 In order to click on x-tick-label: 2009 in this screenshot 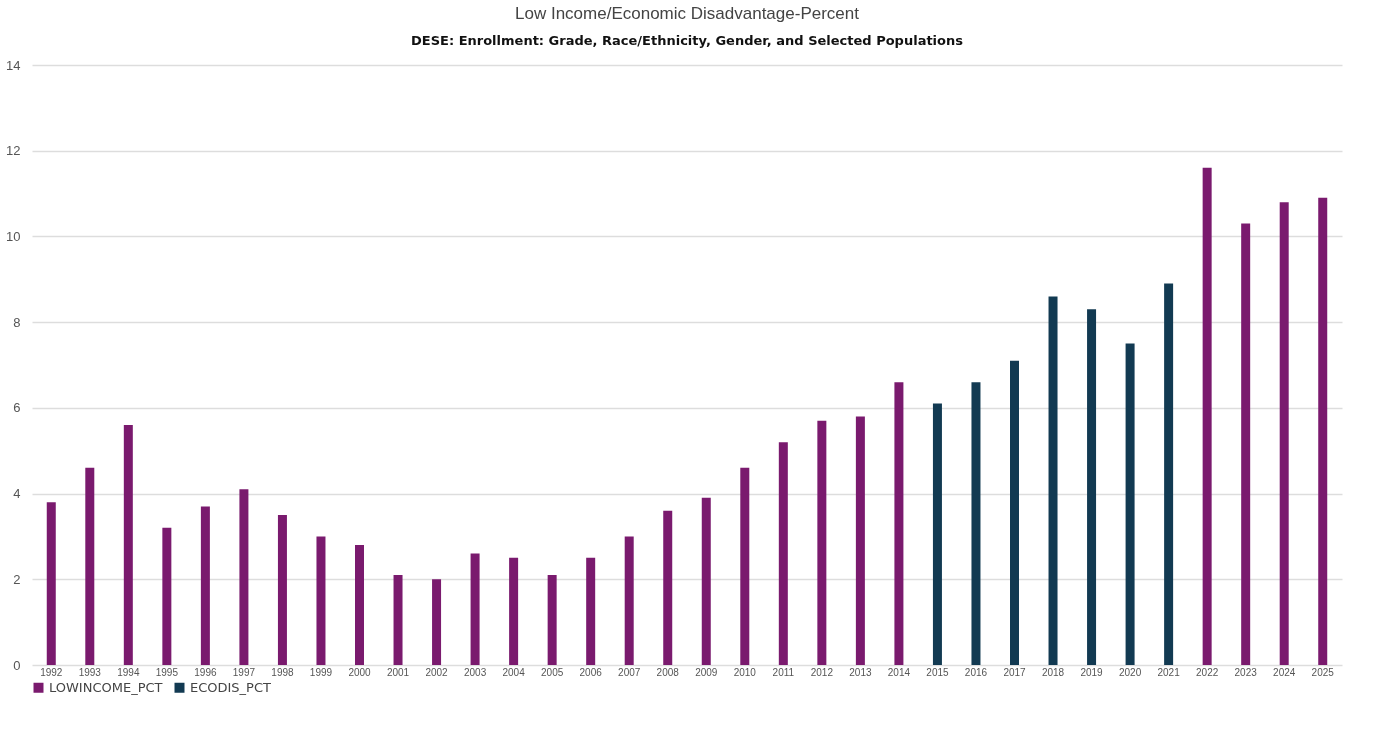, I will do `click(706, 672)`.